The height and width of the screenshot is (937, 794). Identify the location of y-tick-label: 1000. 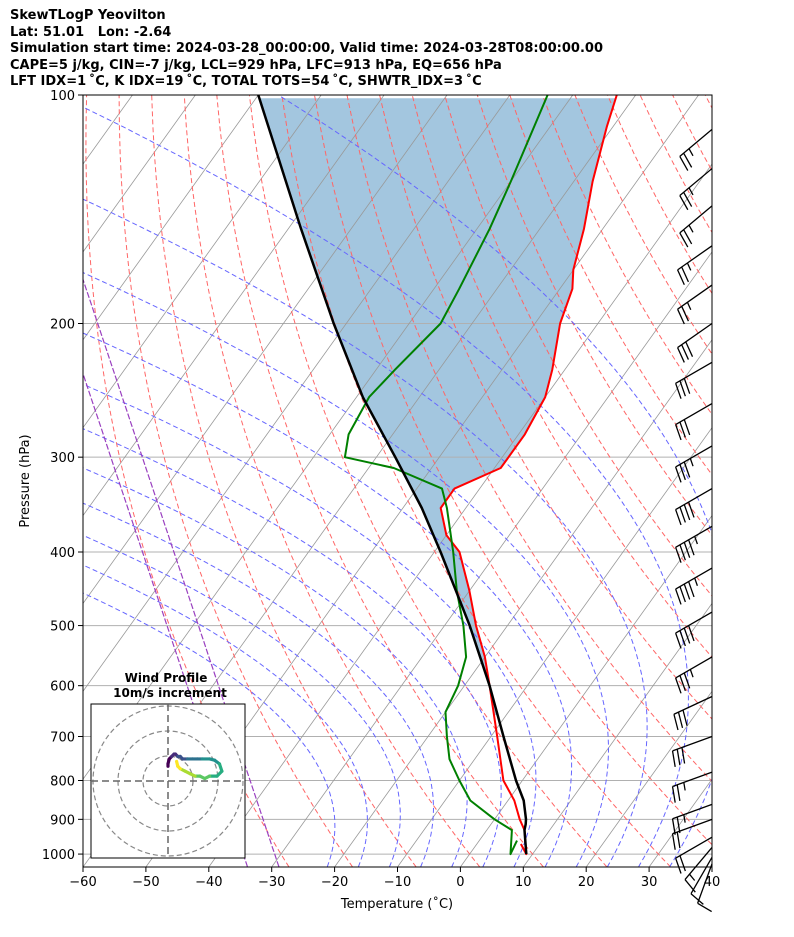
(58, 855).